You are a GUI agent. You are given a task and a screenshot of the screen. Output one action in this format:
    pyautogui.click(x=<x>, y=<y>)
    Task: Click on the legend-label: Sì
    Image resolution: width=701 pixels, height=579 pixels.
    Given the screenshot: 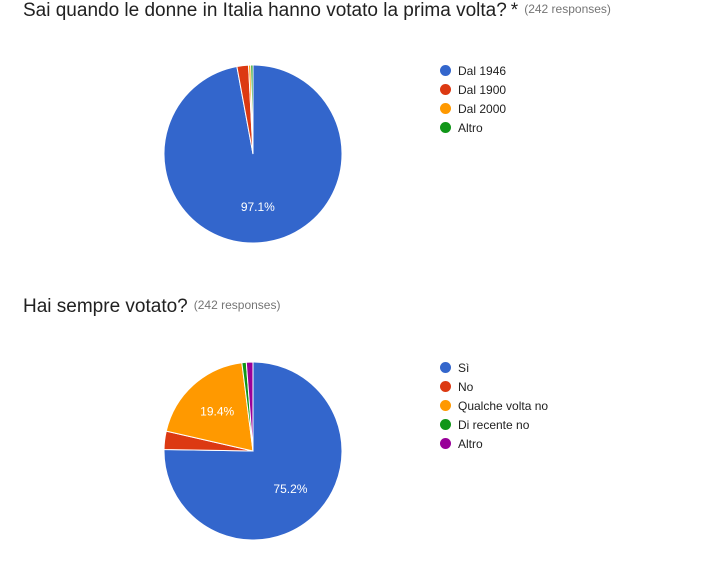 What is the action you would take?
    pyautogui.click(x=464, y=367)
    